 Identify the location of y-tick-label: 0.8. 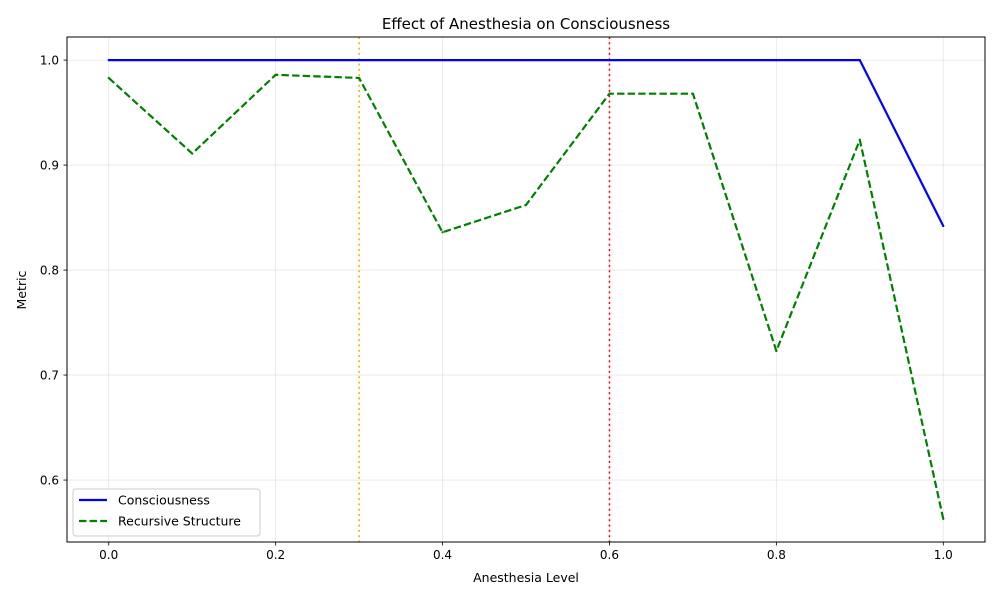
(49, 270).